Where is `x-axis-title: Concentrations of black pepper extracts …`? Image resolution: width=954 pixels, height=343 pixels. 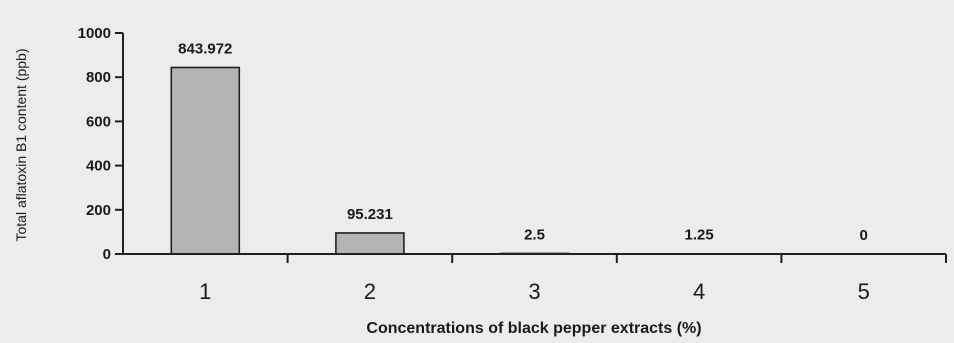
x-axis-title: Concentrations of black pepper extracts … is located at coordinates (533, 328).